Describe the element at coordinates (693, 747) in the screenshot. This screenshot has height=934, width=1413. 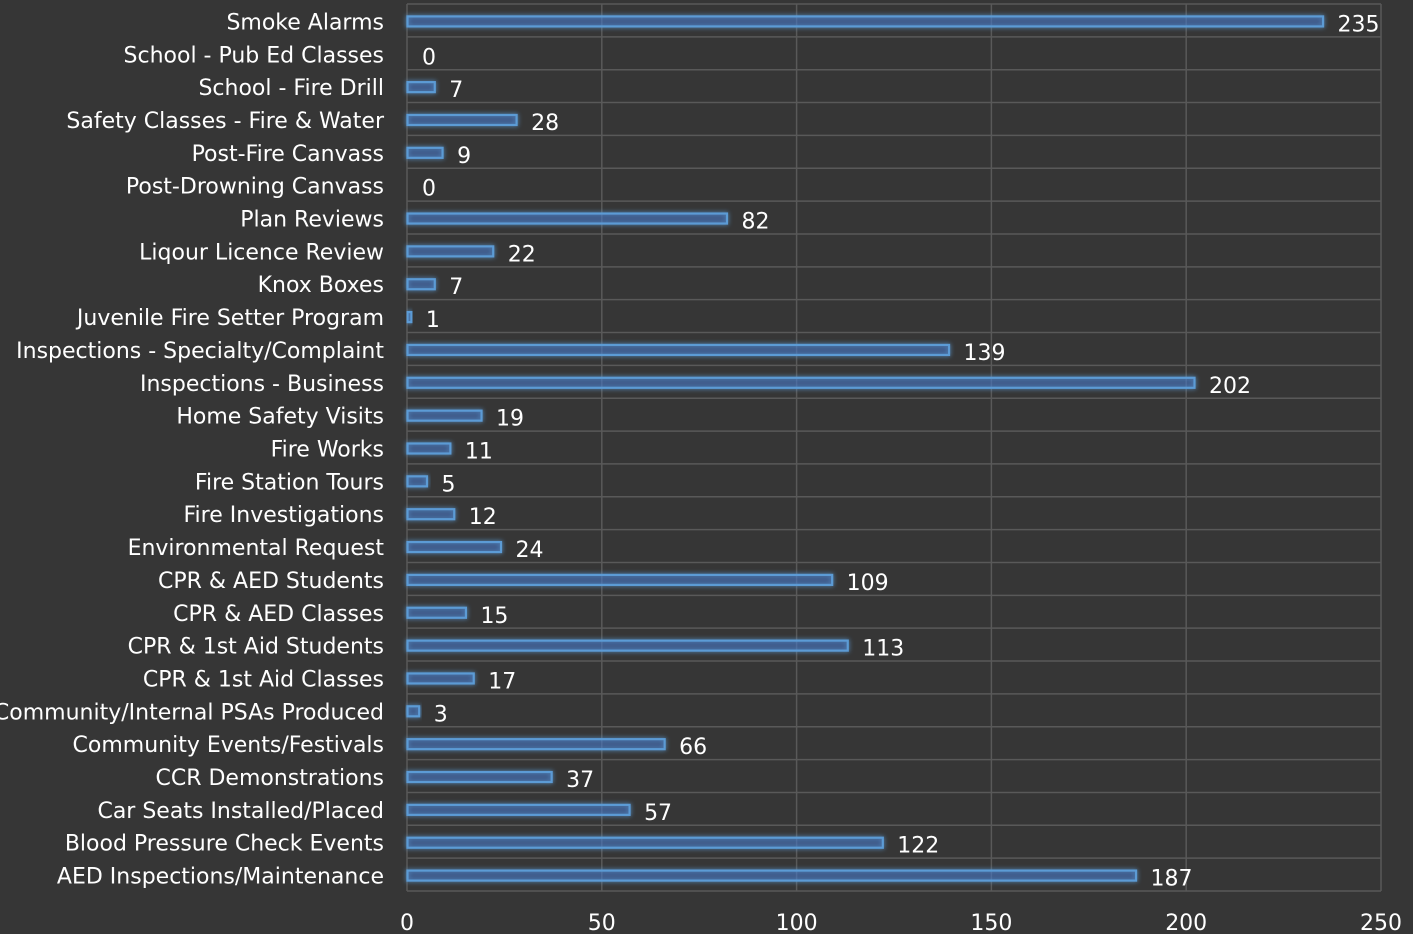
I see `data-label: 66` at that location.